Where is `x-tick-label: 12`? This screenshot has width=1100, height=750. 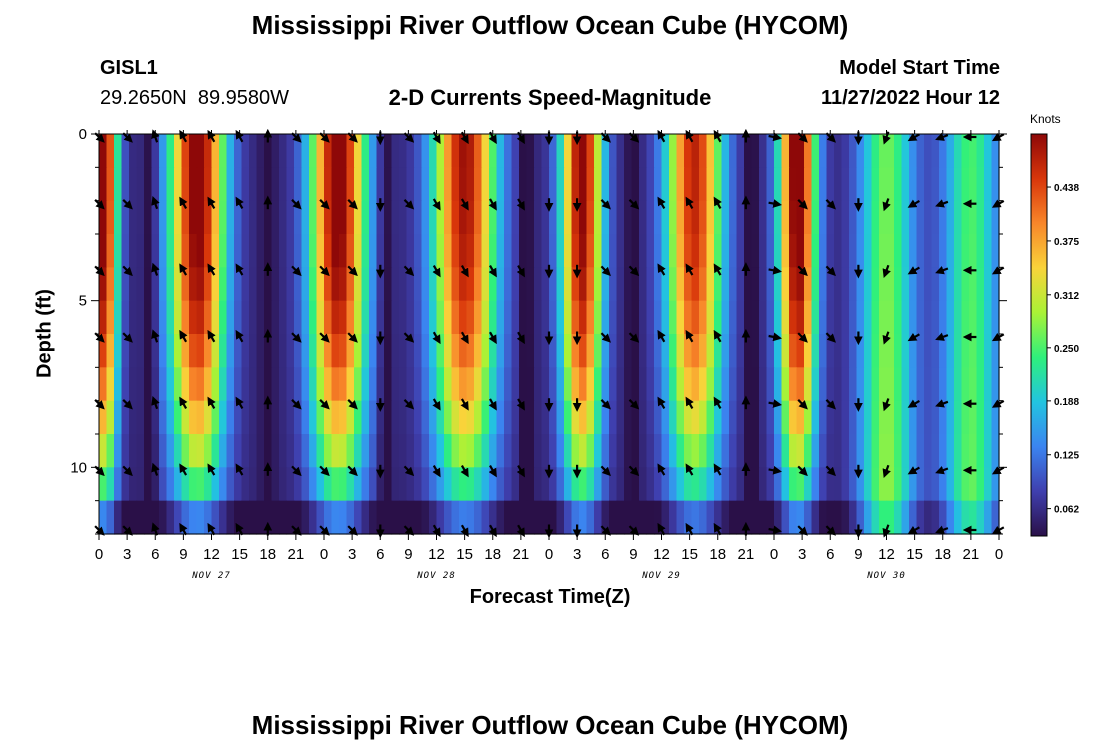 x-tick-label: 12 is located at coordinates (211, 554).